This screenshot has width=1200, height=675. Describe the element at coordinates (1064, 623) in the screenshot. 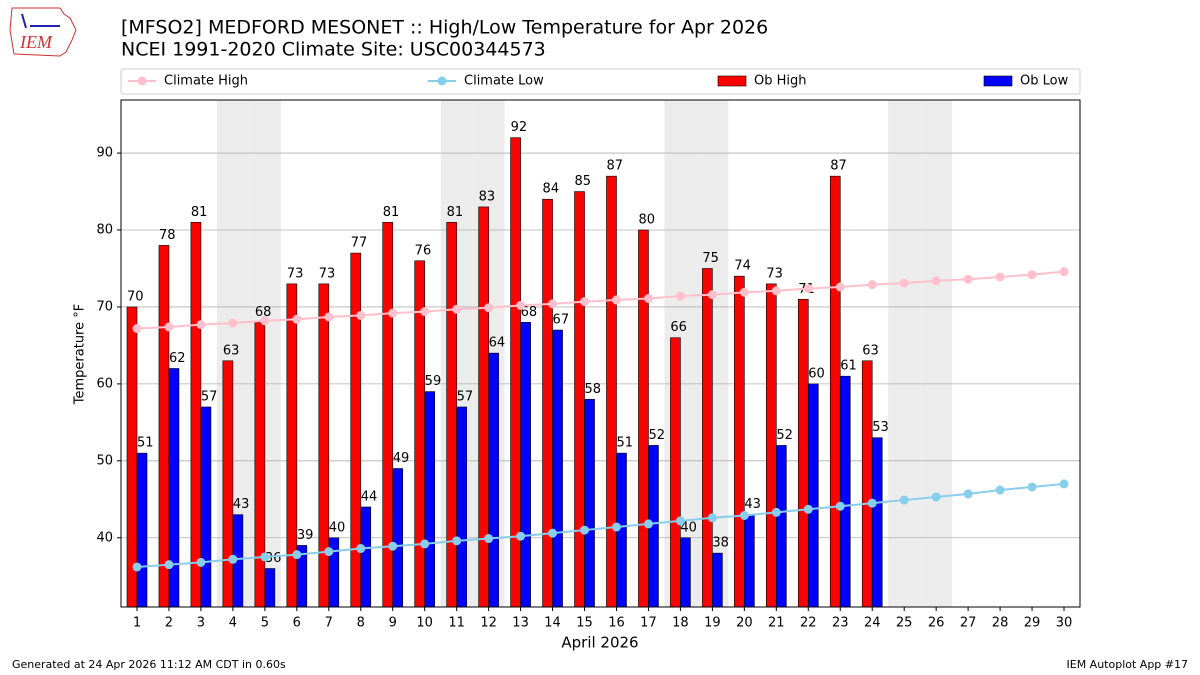

I see `x-tick-label: 30` at that location.